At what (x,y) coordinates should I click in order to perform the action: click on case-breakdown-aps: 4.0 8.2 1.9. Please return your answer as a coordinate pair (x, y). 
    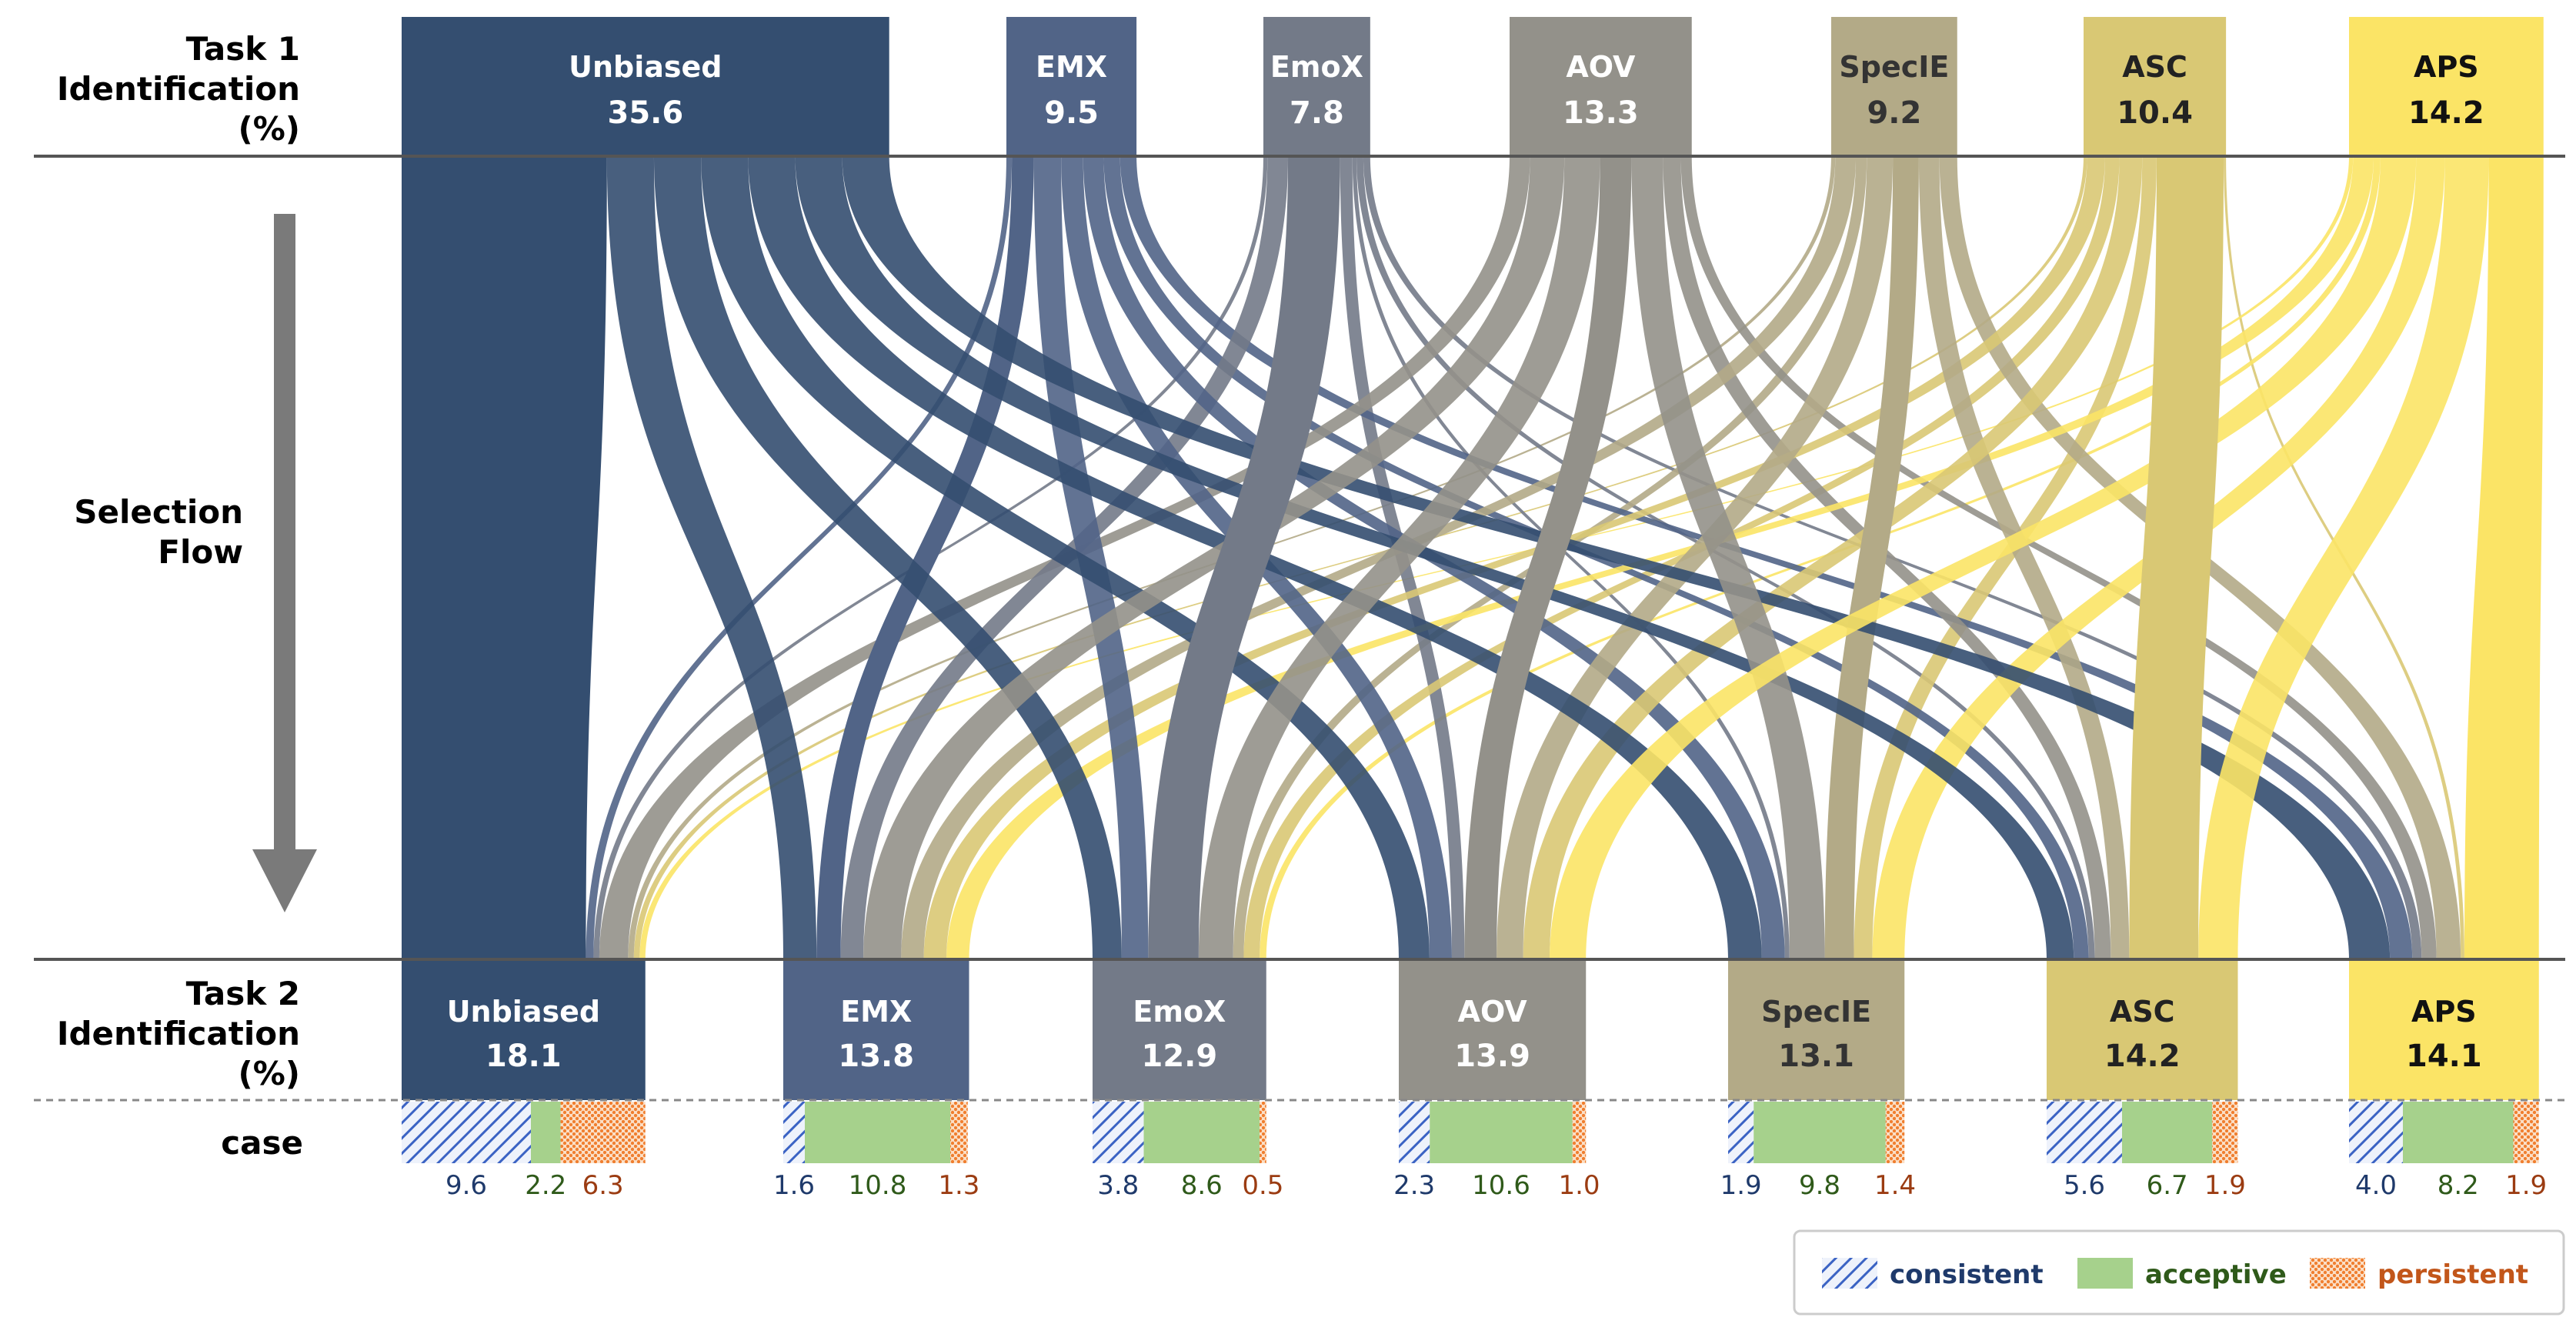
    Looking at the image, I should click on (2448, 1151).